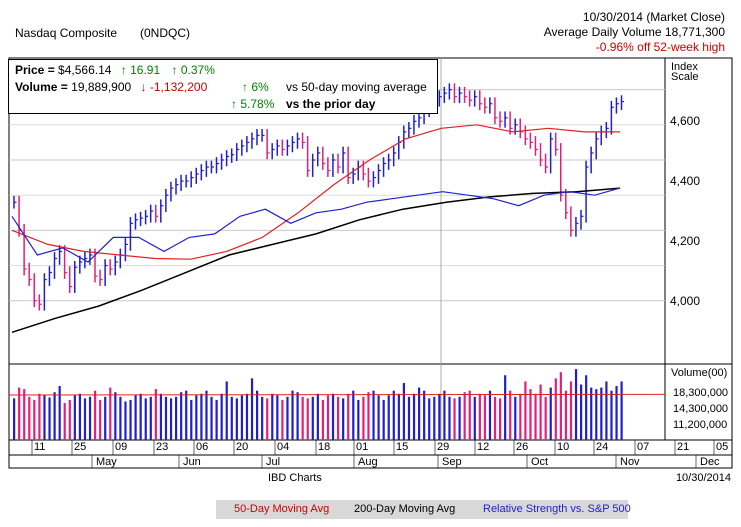 This screenshot has width=741, height=527. What do you see at coordinates (197, 70) in the screenshot?
I see `price-change-pct: 0.37%` at bounding box center [197, 70].